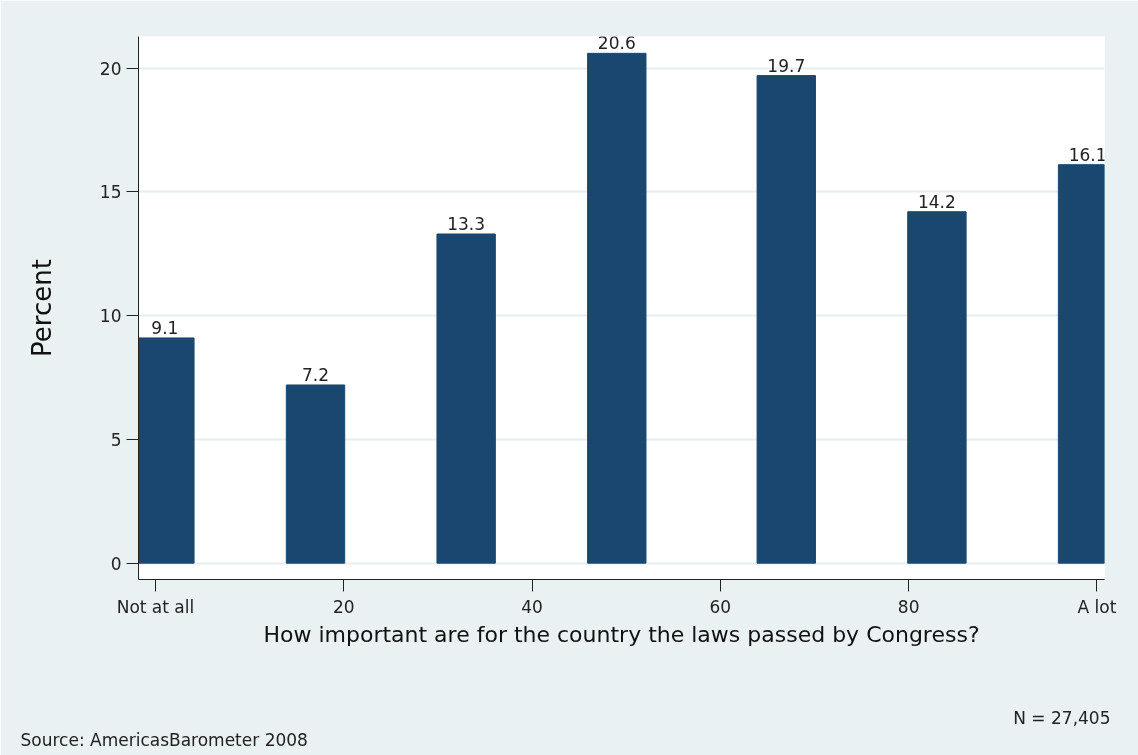  What do you see at coordinates (936, 201) in the screenshot?
I see `data-label: 14.2` at bounding box center [936, 201].